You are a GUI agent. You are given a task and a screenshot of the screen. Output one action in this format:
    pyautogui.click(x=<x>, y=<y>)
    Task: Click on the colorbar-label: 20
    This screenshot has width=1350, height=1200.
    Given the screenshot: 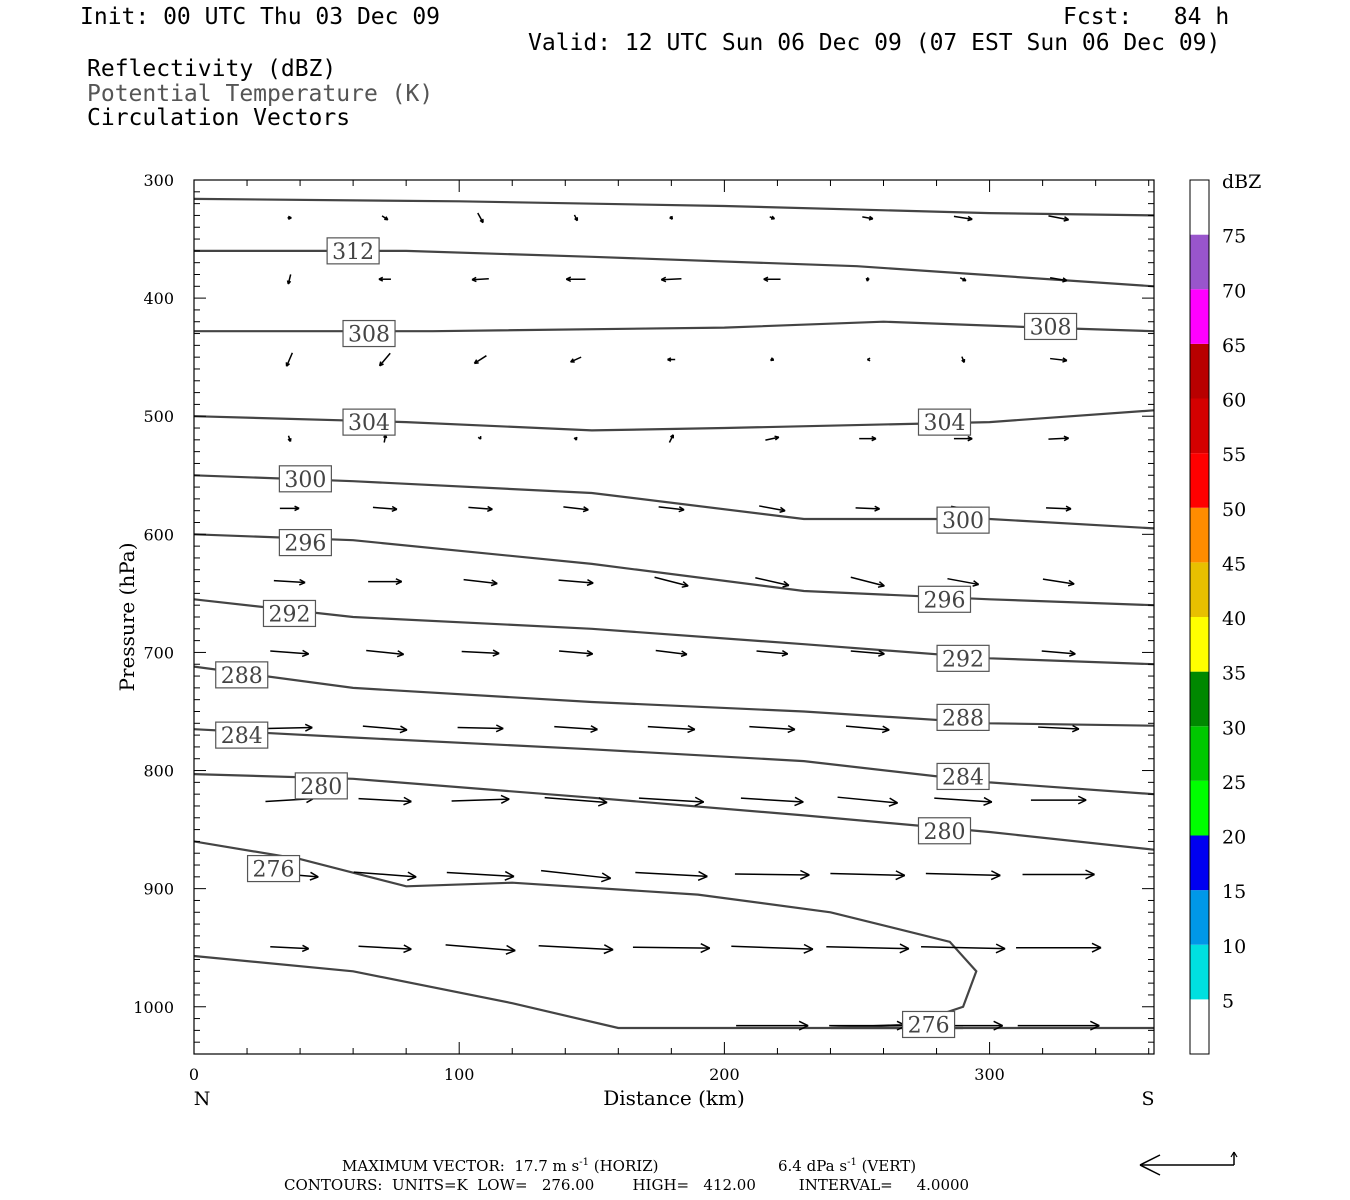 What is the action you would take?
    pyautogui.click(x=1234, y=838)
    